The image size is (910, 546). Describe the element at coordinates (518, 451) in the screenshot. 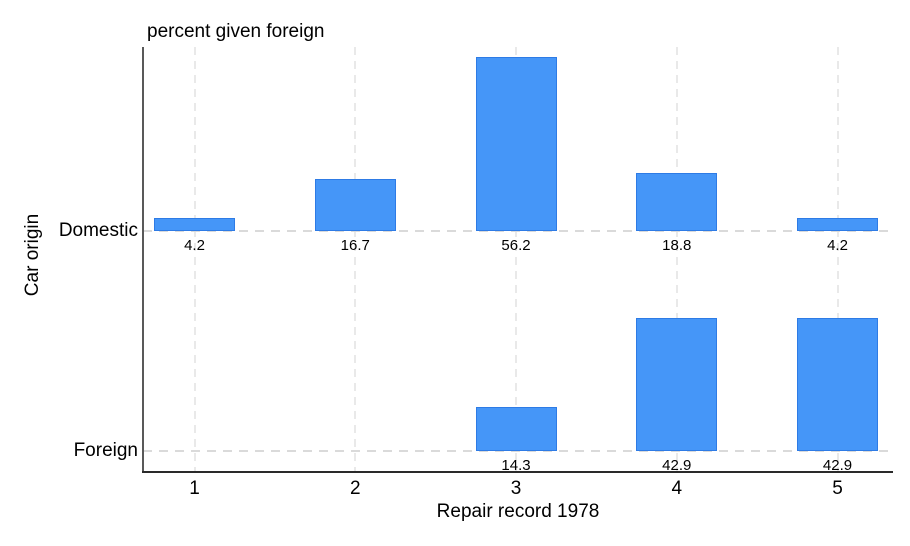

I see `baseline-foreign` at that location.